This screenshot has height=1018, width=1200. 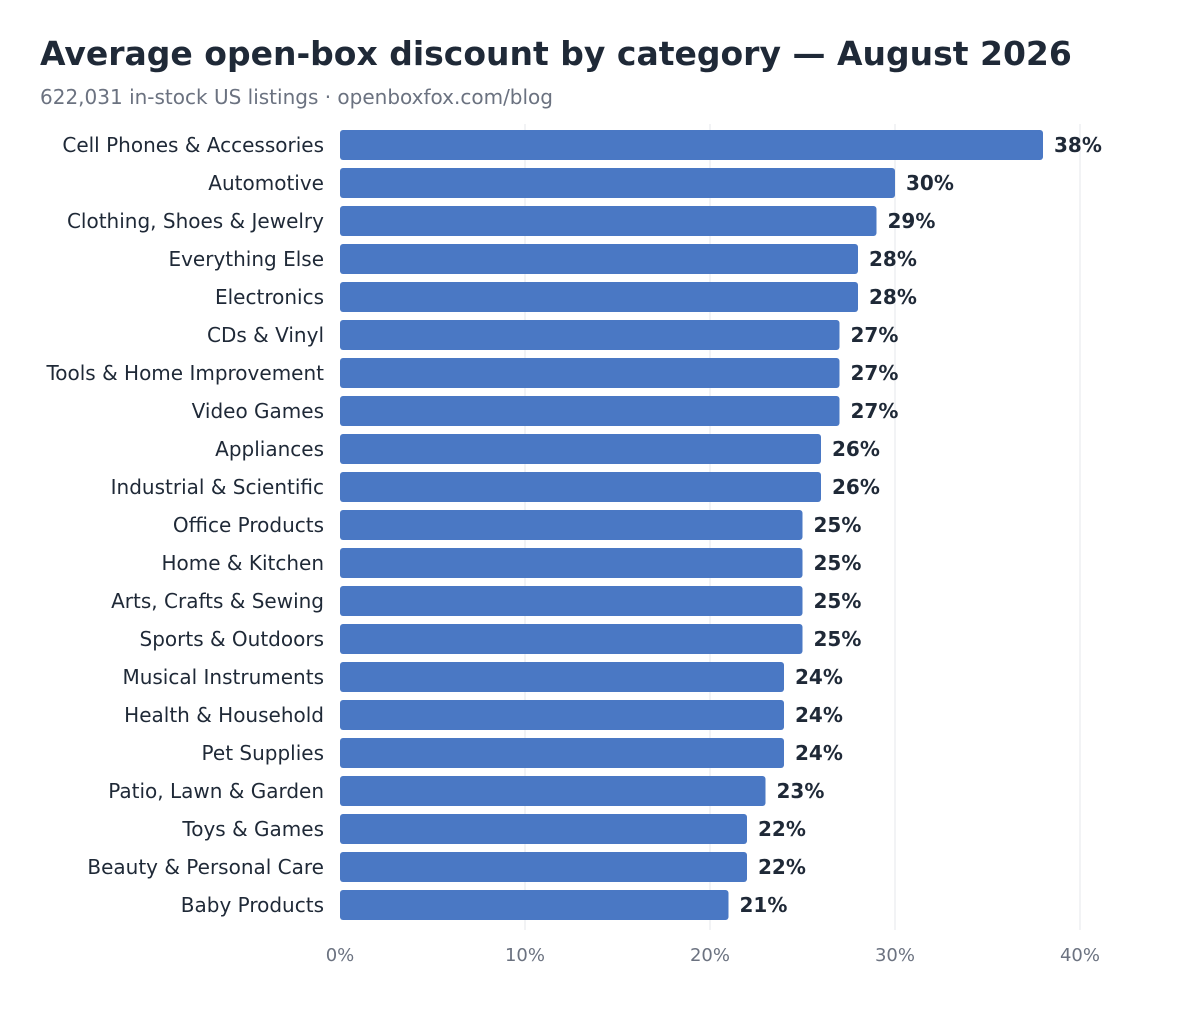 What do you see at coordinates (710, 955) in the screenshot?
I see `x-tick-label: 20%` at bounding box center [710, 955].